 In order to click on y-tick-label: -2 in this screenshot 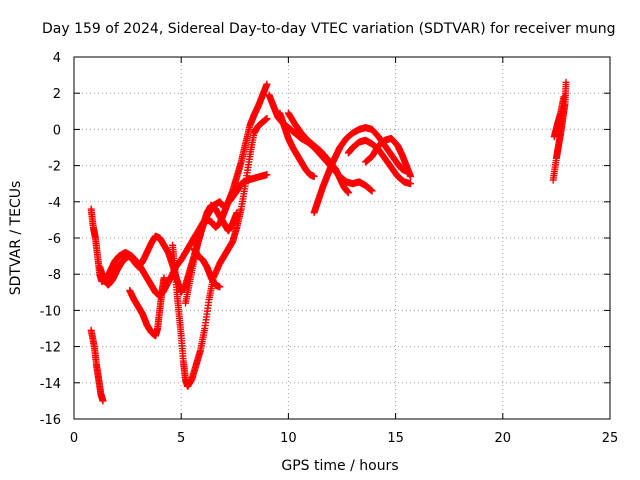, I will do `click(54, 167)`.